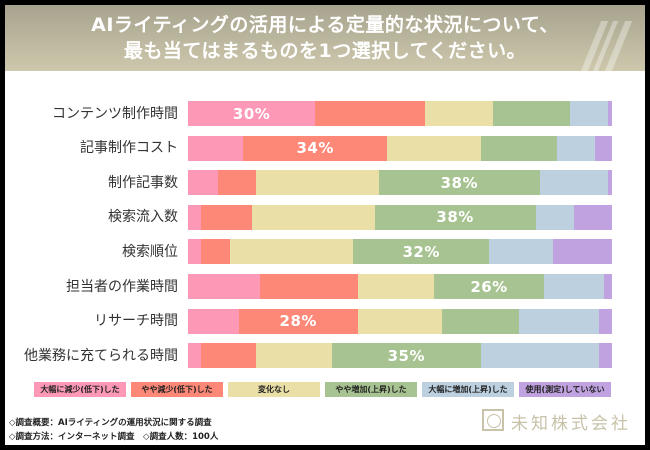  Describe the element at coordinates (143, 182) in the screenshot. I see `category-label: 制作記事数` at that location.